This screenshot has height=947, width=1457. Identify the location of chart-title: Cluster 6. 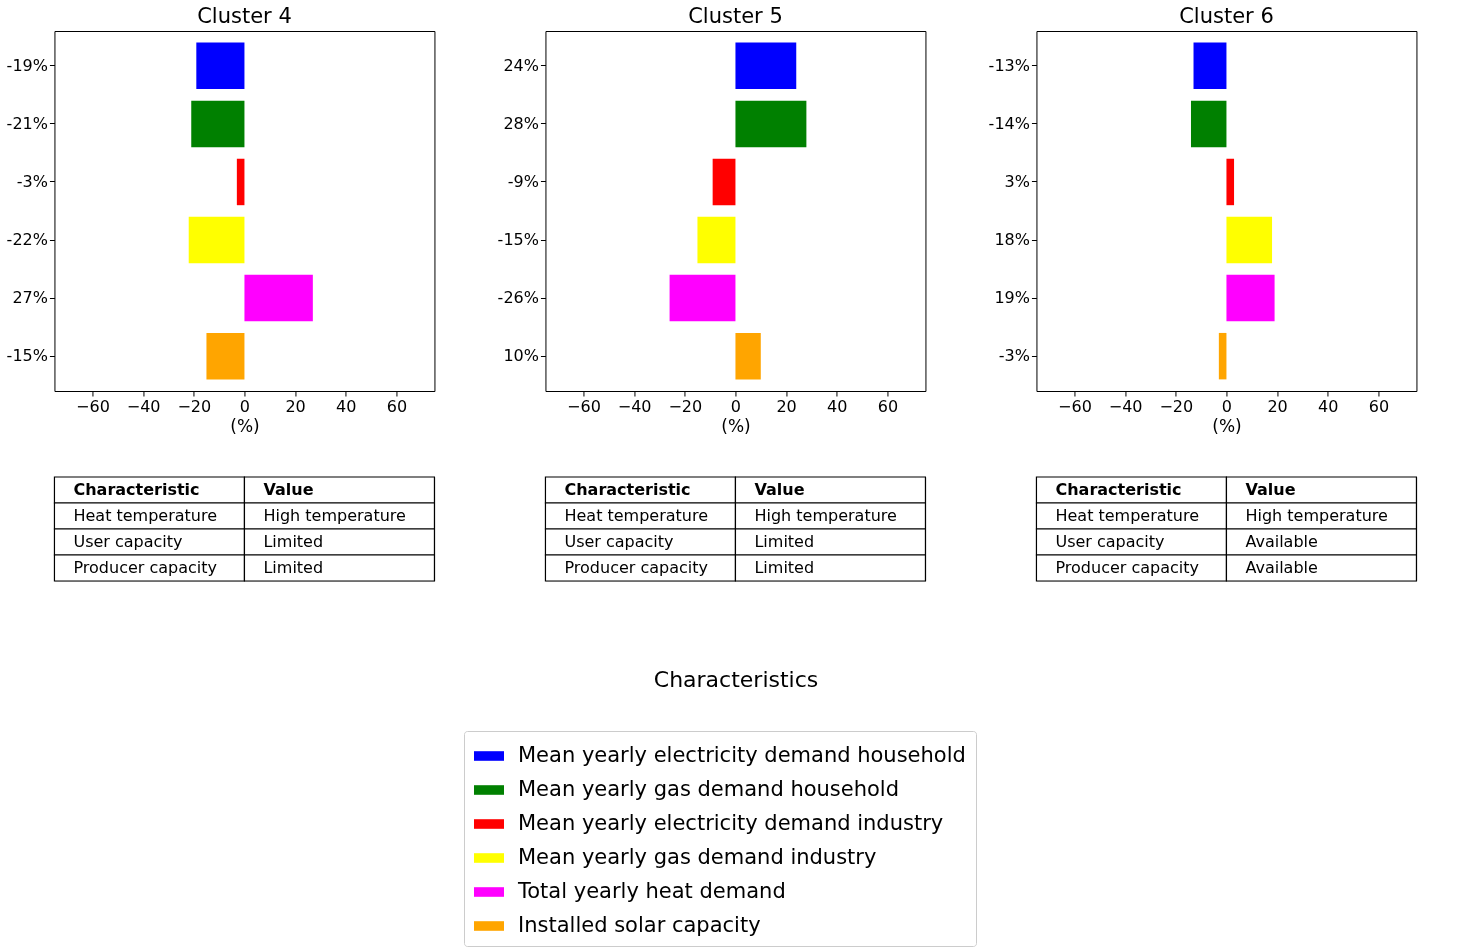
(1226, 16).